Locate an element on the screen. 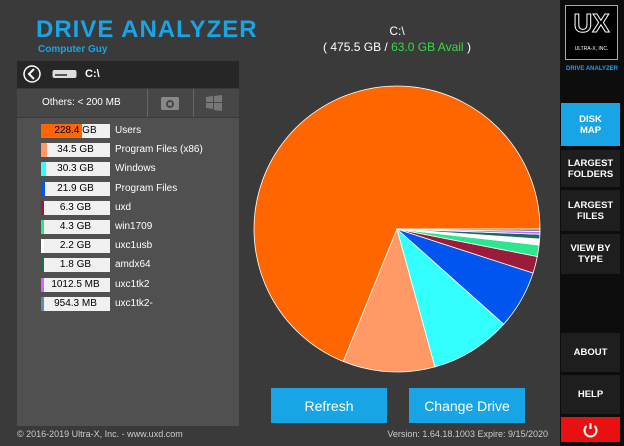 The height and width of the screenshot is (446, 624). logo-company: ULTRA-X, INC. is located at coordinates (591, 49).